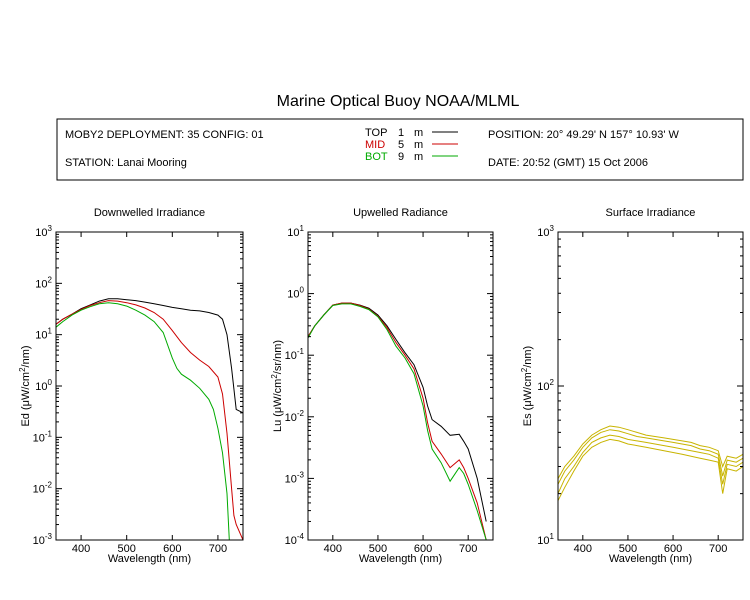 The height and width of the screenshot is (600, 750). What do you see at coordinates (277, 386) in the screenshot?
I see `y-axis-label: Lu (μW/cm2/sr/nm)` at bounding box center [277, 386].